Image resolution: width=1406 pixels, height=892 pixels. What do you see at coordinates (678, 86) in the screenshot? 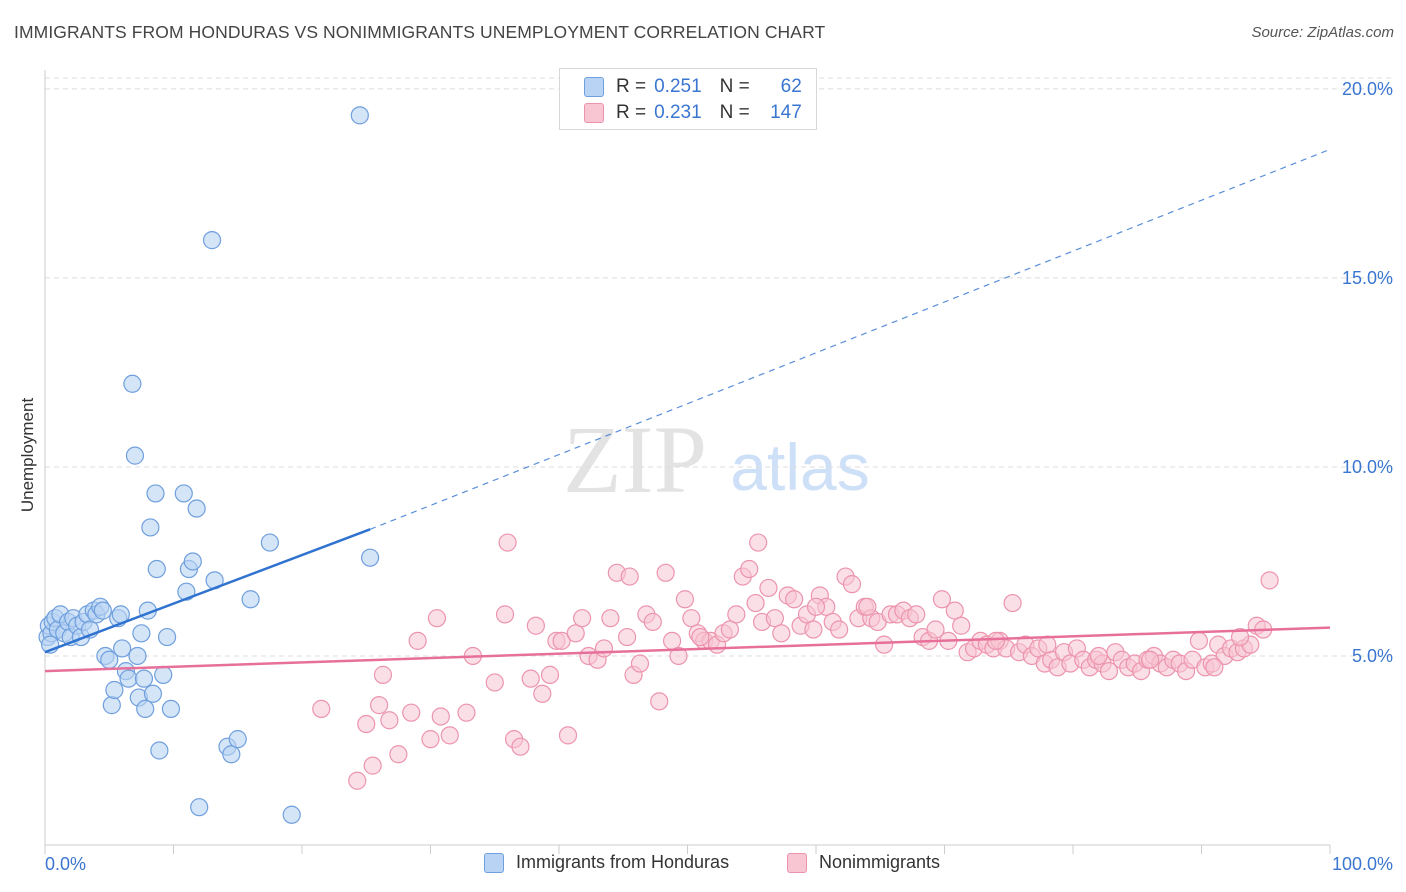
I see `legend-r-value: 0.251` at bounding box center [678, 86].